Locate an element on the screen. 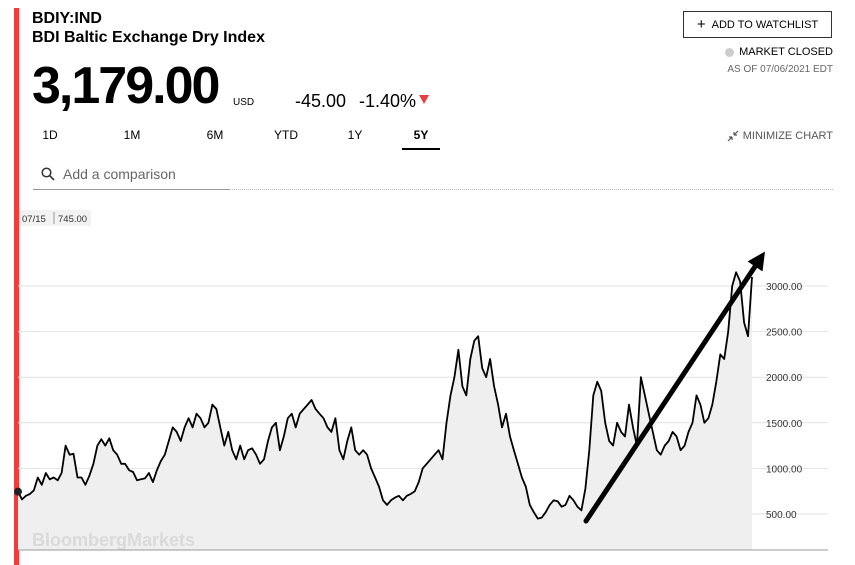  as-of-timestamp: AS OF 07/06/2021 EDT is located at coordinates (780, 69).